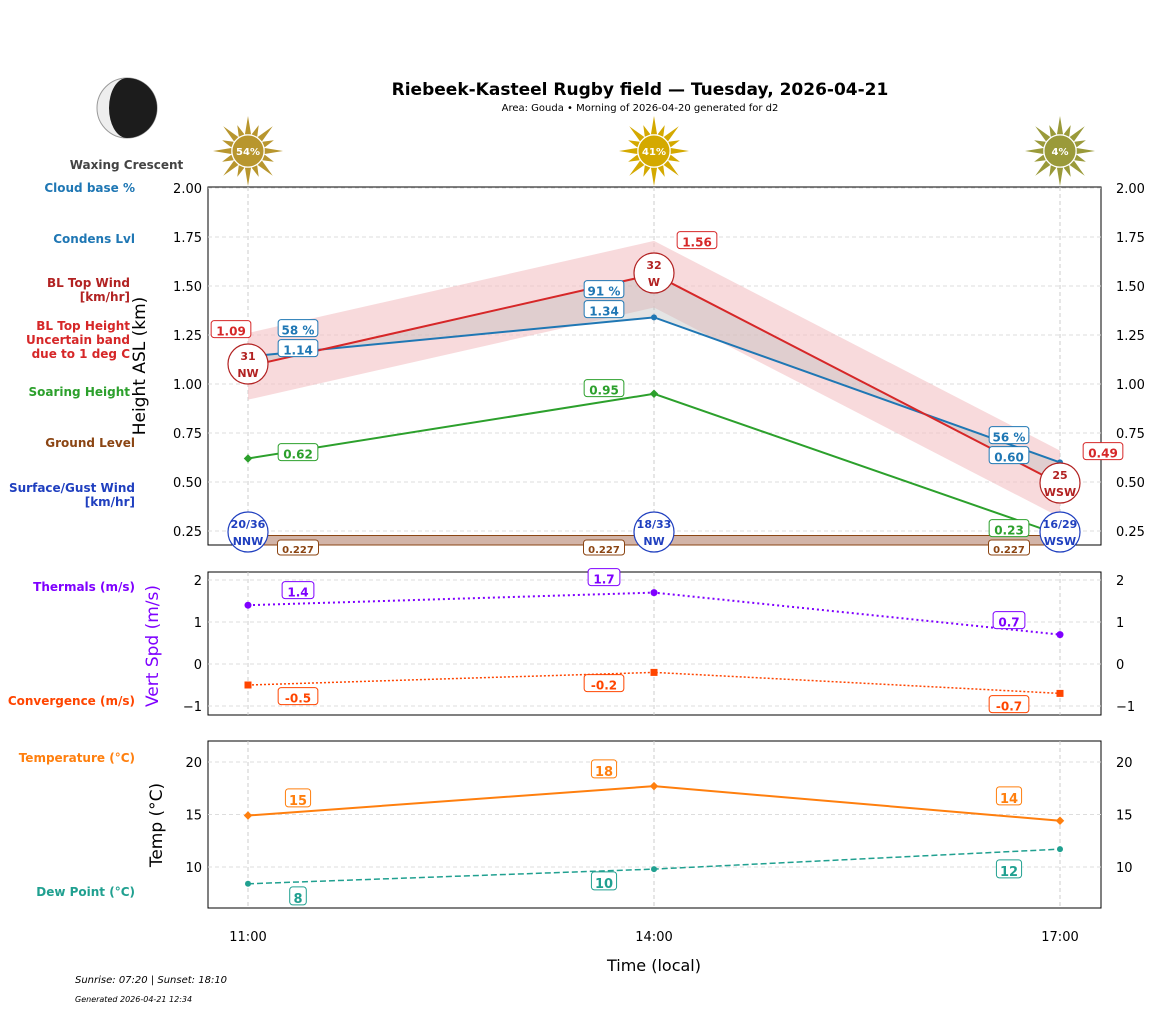  I want to click on condens-label: 0.60, so click(1009, 458).